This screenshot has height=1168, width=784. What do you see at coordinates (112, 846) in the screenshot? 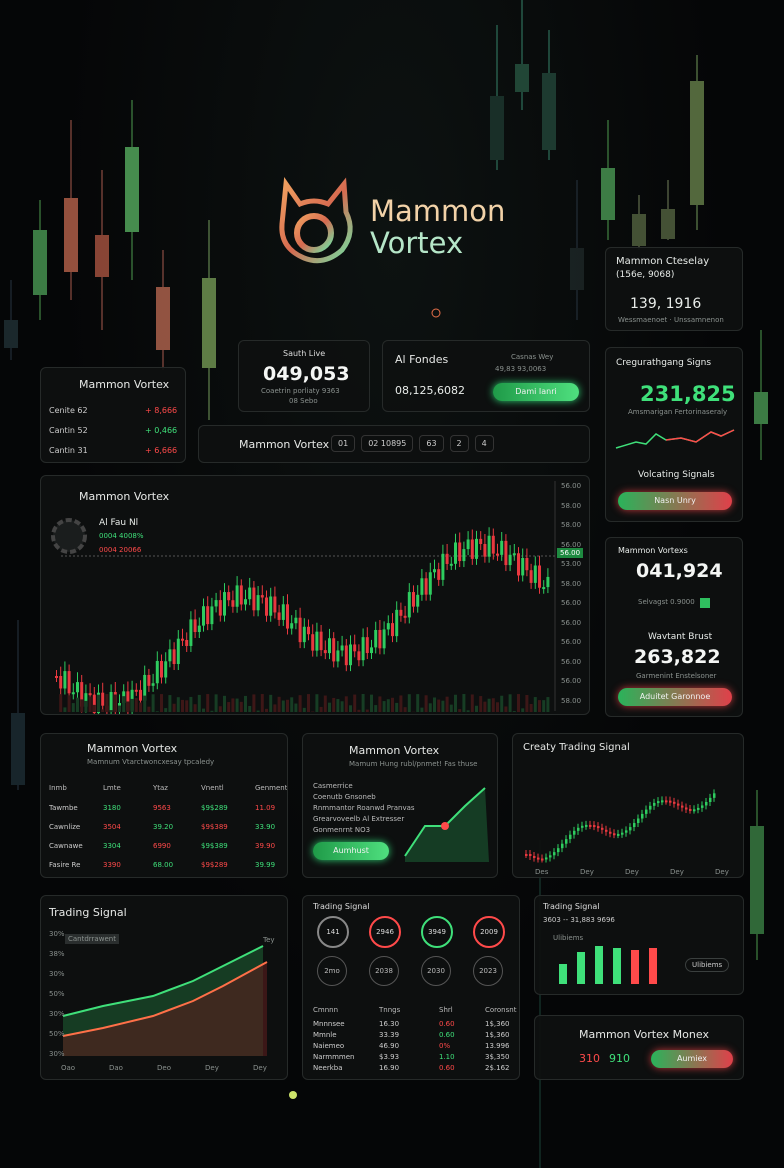
I see `table-cell: 3304` at bounding box center [112, 846].